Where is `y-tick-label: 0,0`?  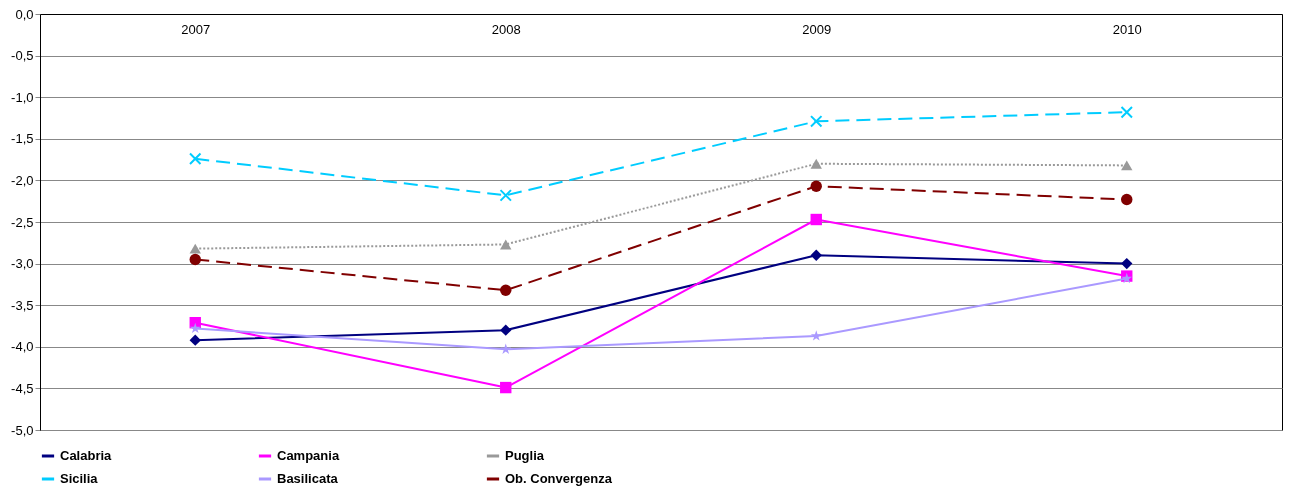 y-tick-label: 0,0 is located at coordinates (24, 14).